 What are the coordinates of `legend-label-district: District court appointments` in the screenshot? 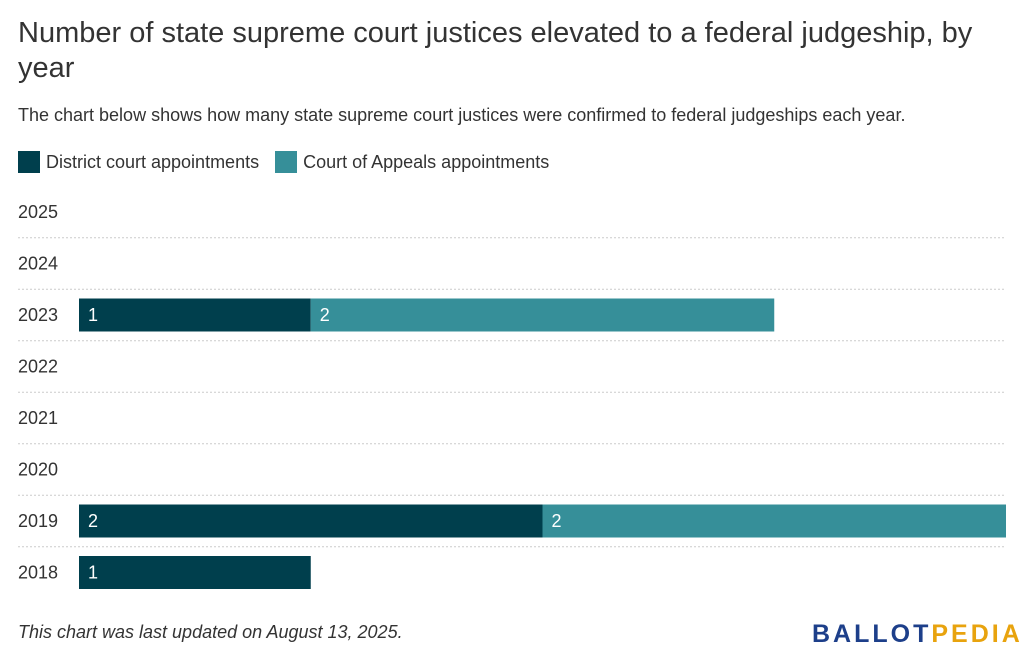 It's located at (153, 162).